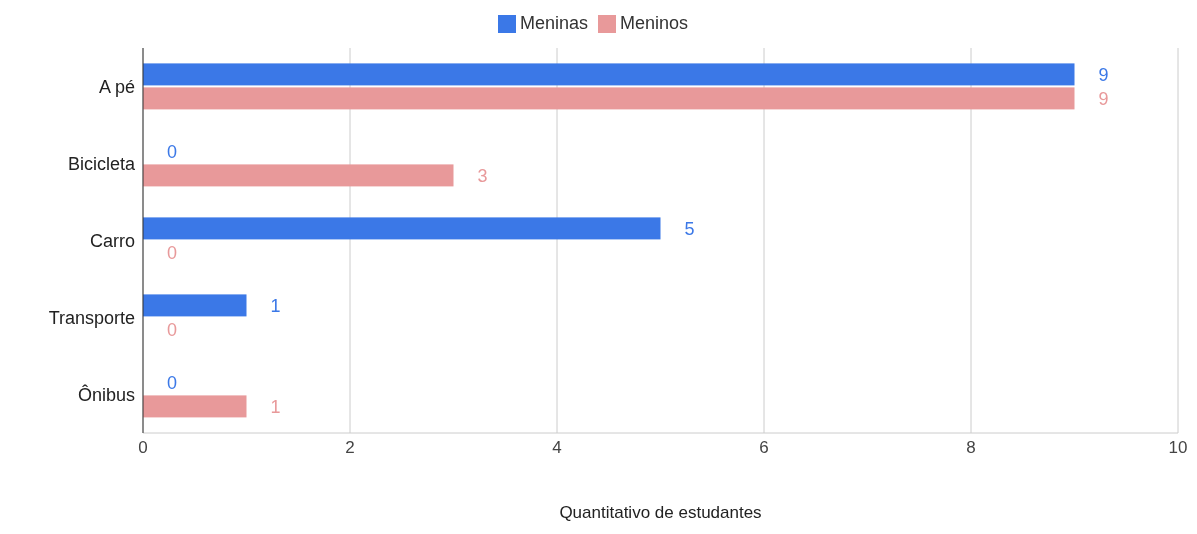 The height and width of the screenshot is (534, 1197). What do you see at coordinates (91, 317) in the screenshot?
I see `y-tick-label: Transporte` at bounding box center [91, 317].